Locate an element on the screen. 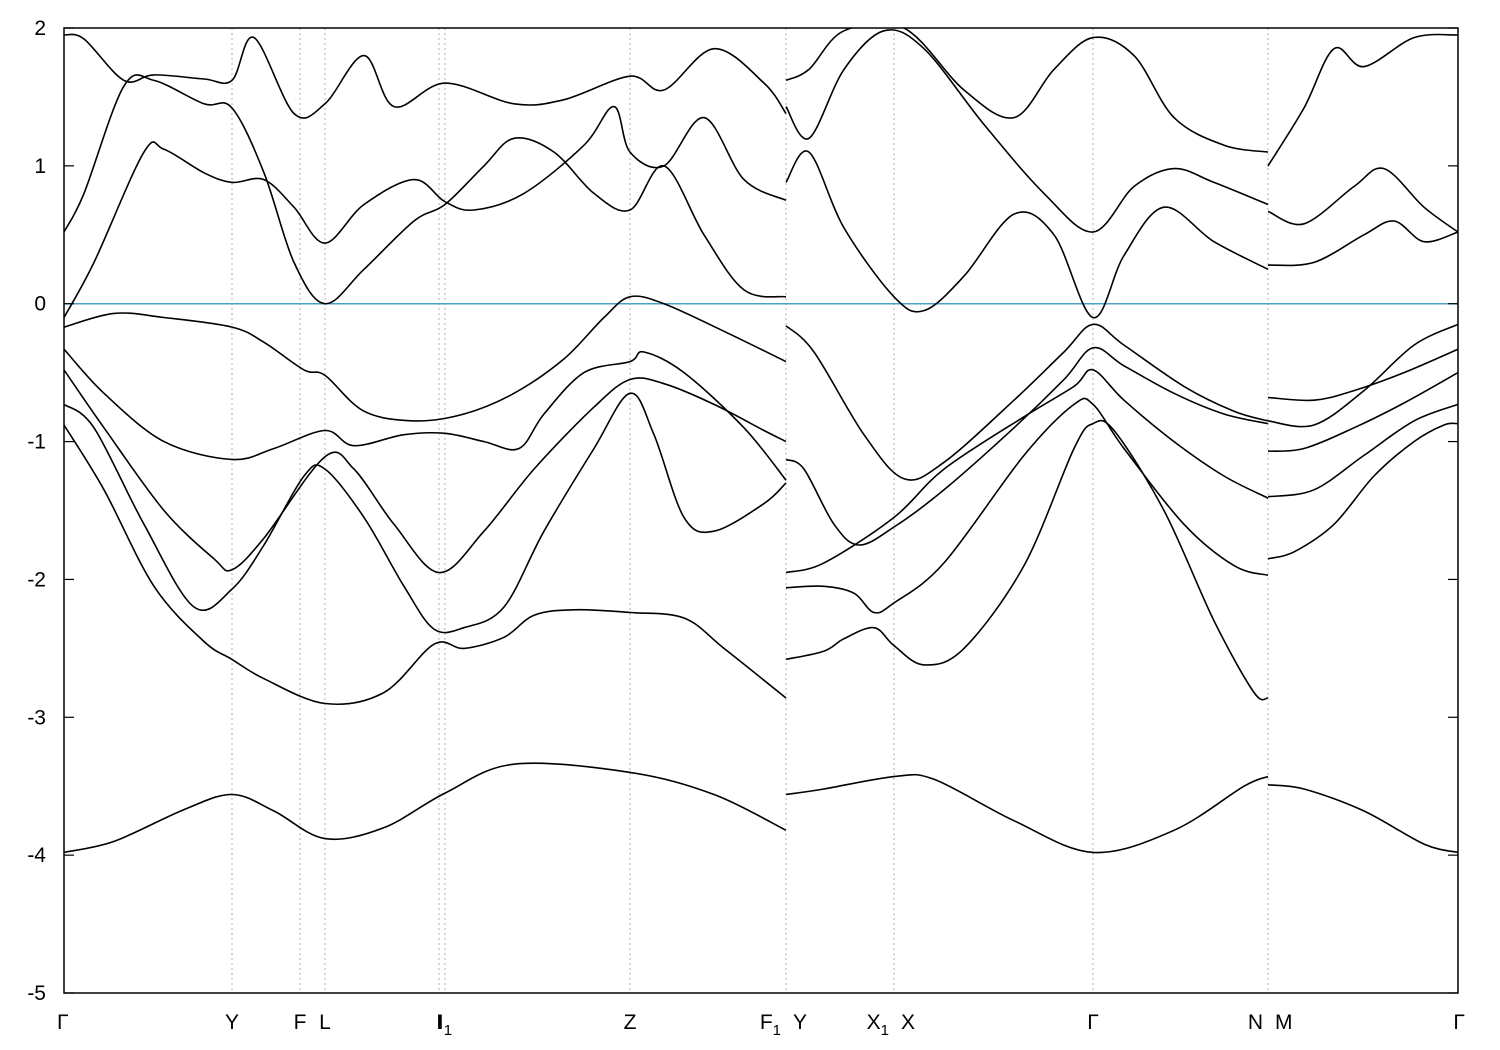 This screenshot has width=1500, height=1050. x-axis: Γ Y F L II1 Z F1 Y X1 X Γ N M Γ is located at coordinates (761, 1025).